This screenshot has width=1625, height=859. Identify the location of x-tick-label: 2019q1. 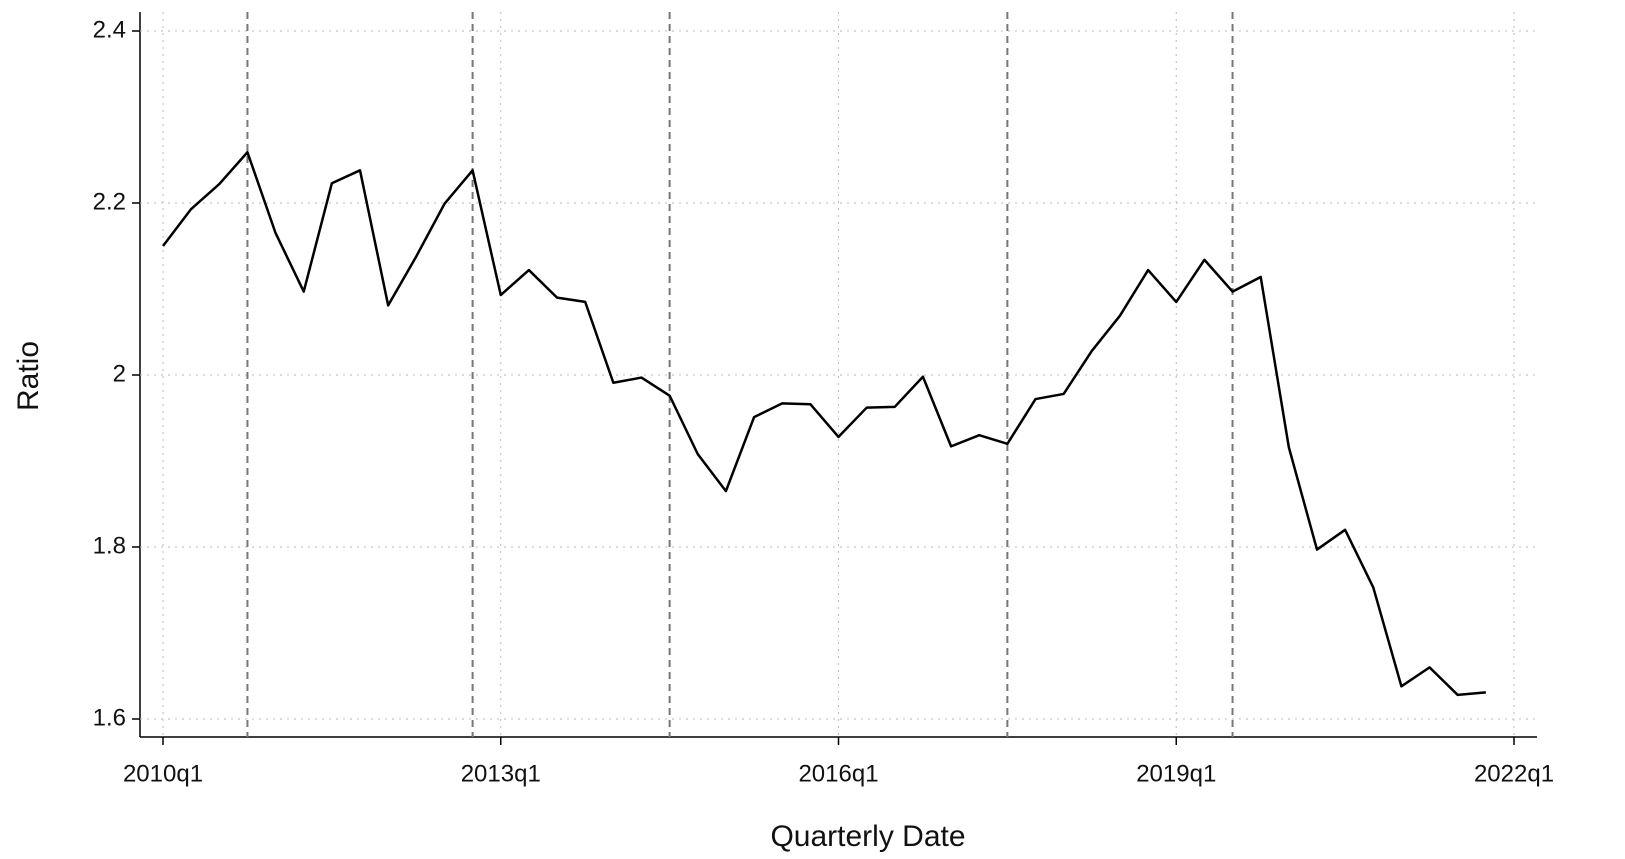
(1176, 773).